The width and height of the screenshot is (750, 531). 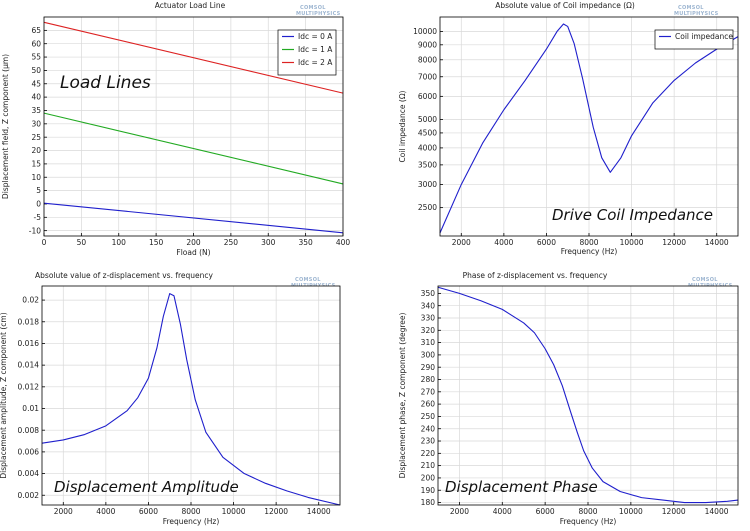 I want to click on y-tick-label: 310, so click(x=428, y=342).